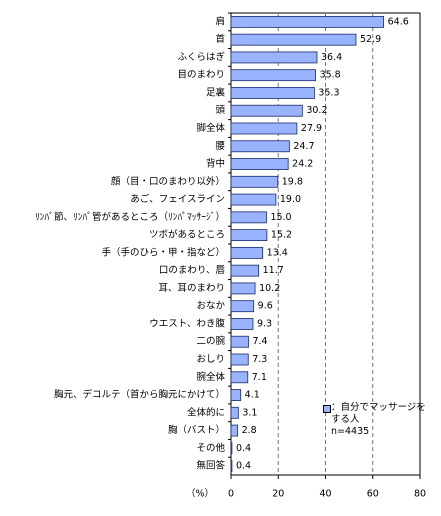  I want to click on data-label: 19.8, so click(292, 181).